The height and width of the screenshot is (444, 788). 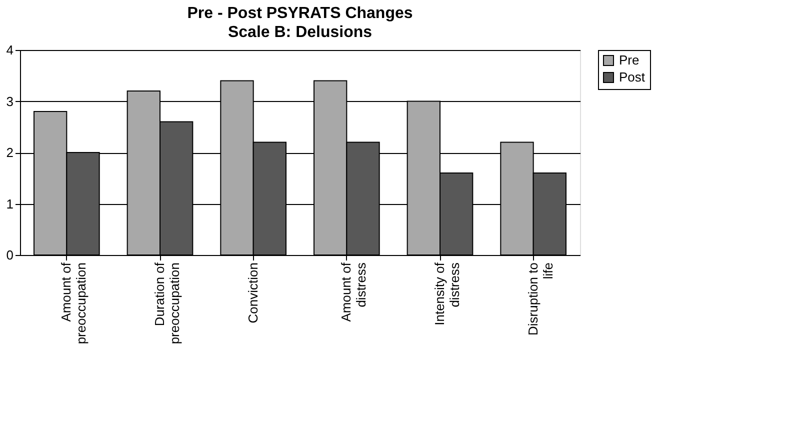 I want to click on chart-title: Pre - Post PSYRATS Changes, so click(x=300, y=13).